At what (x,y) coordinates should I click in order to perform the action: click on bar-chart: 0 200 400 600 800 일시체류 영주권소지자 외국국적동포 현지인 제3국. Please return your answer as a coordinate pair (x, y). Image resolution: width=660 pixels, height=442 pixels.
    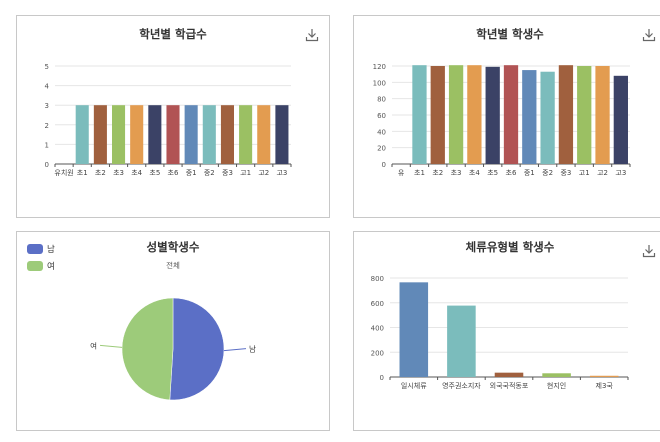
    Looking at the image, I should click on (500, 332).